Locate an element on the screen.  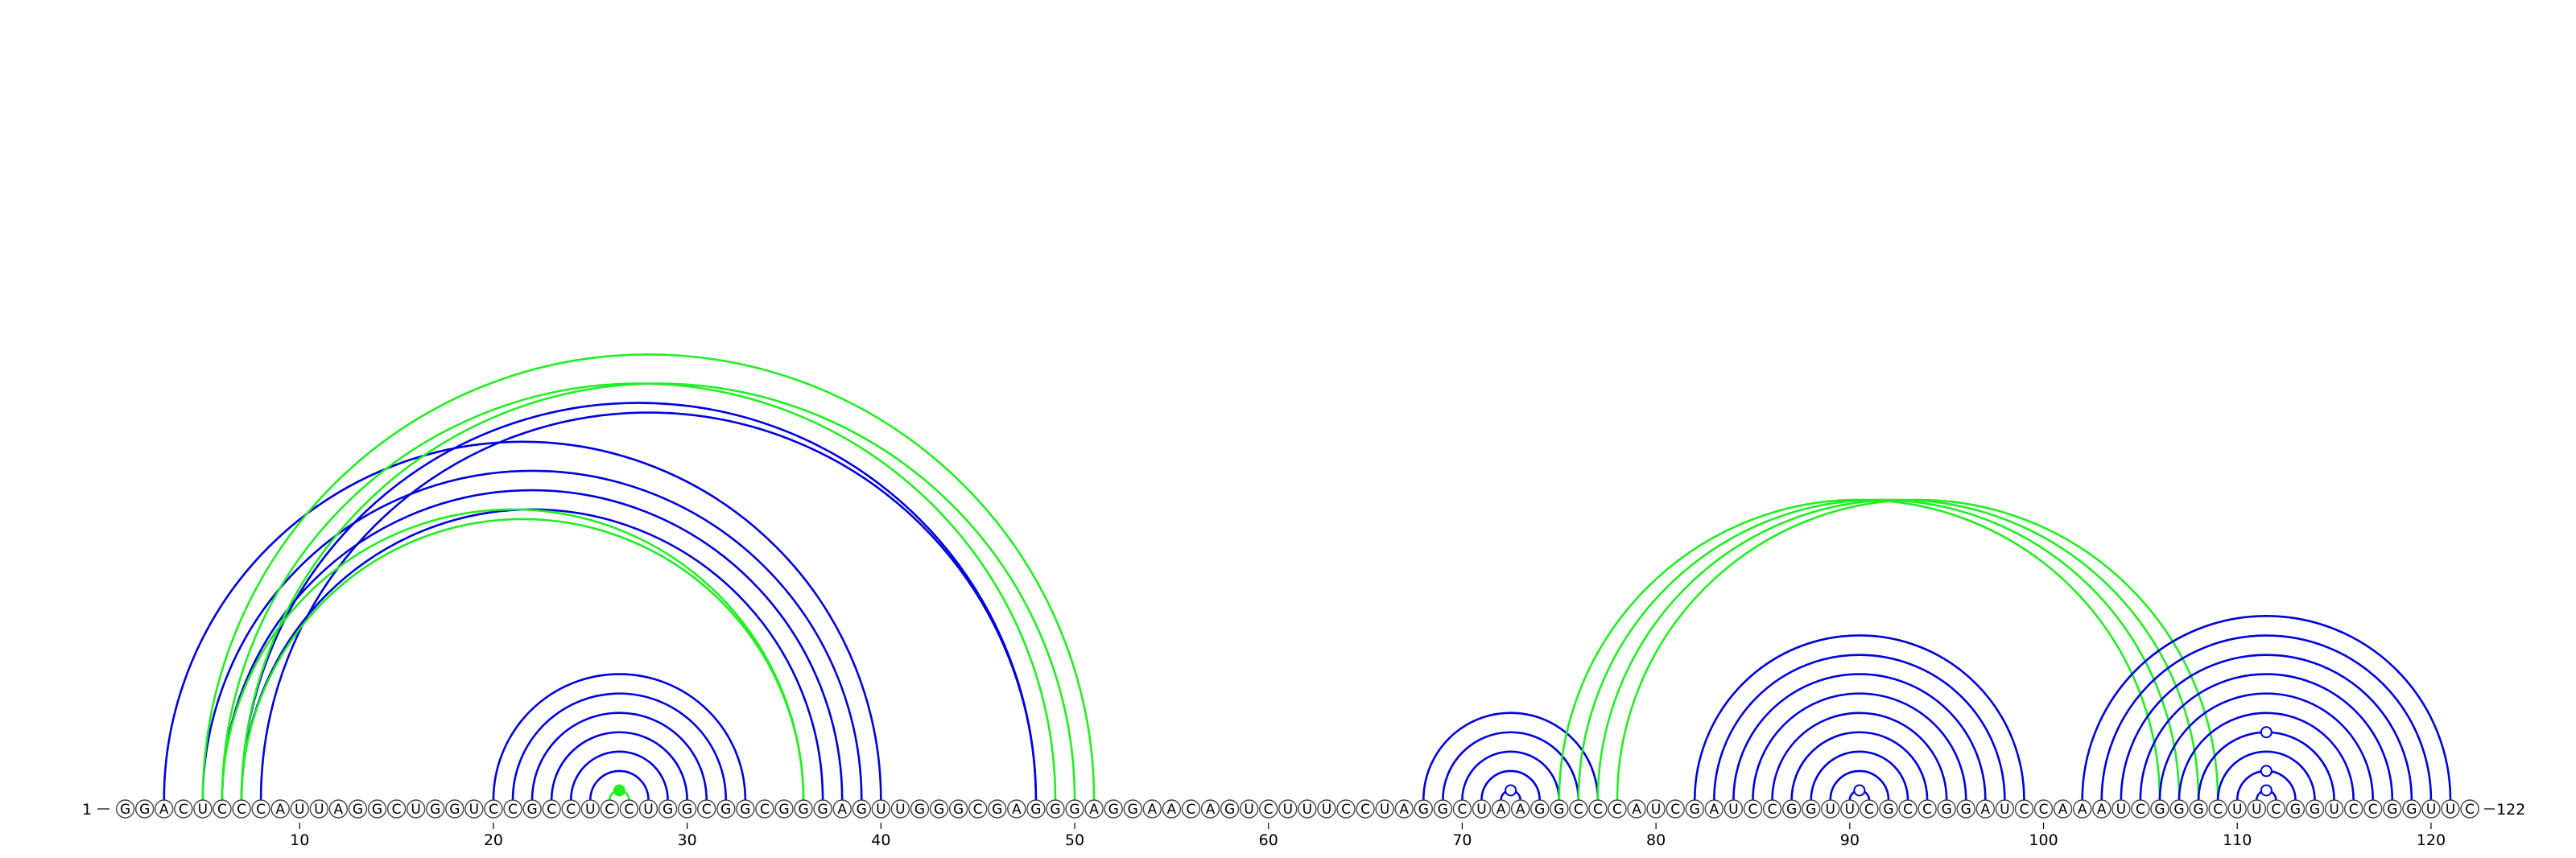
tick-label: 100 is located at coordinates (2043, 840).